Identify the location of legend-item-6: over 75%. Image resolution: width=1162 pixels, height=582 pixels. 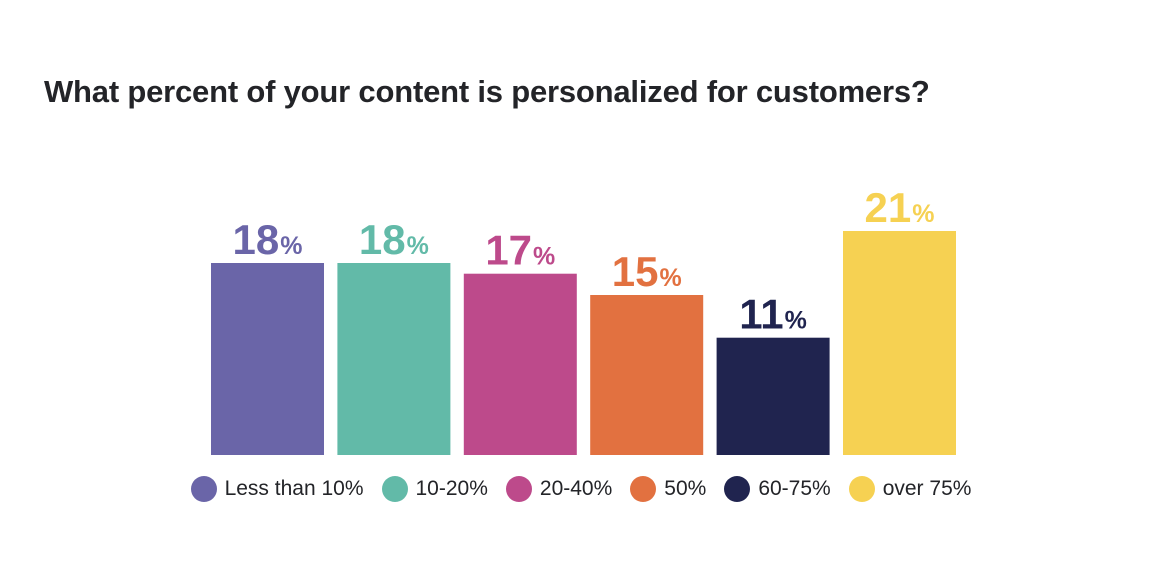
(910, 489).